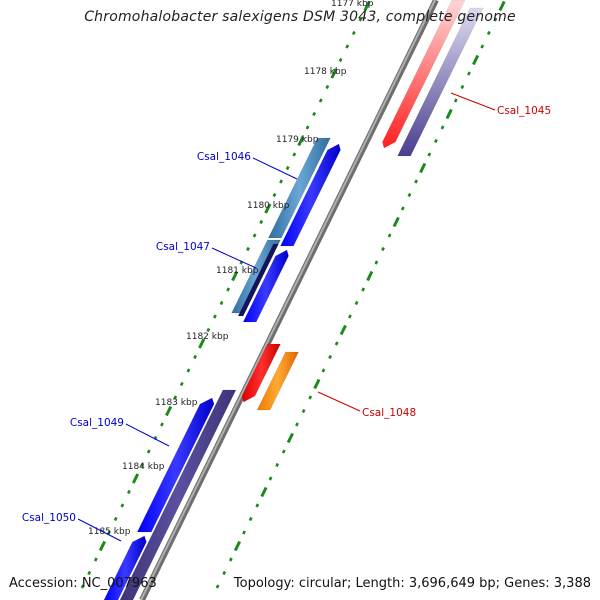 Image resolution: width=600 pixels, height=600 pixels. I want to click on tick-label: 1183 kbp, so click(176, 403).